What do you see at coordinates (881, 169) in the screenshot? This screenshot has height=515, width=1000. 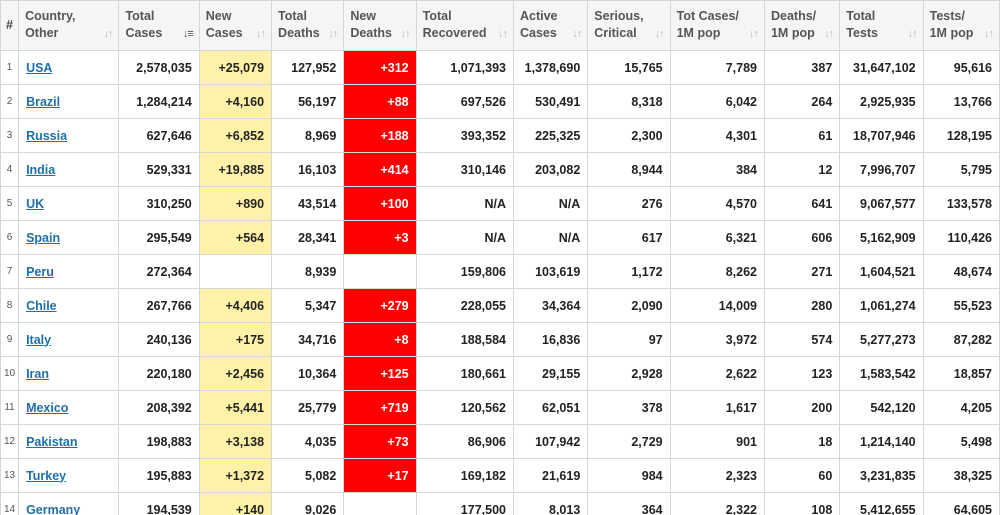 I see `cell-total-tests: 7,996,707` at bounding box center [881, 169].